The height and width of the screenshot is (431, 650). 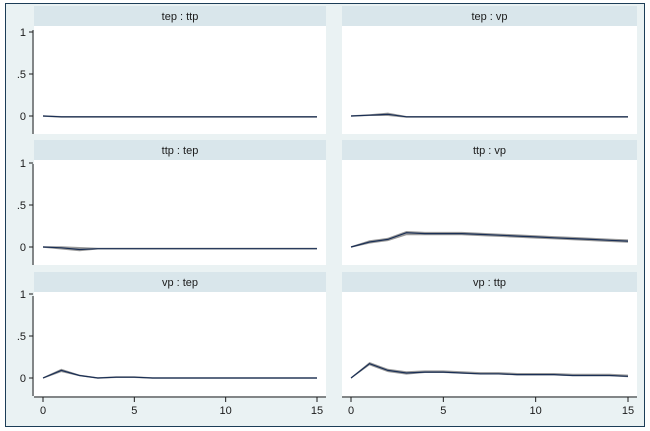 What do you see at coordinates (23, 117) in the screenshot?
I see `y-tick-label-tep-ttp-1: 0` at bounding box center [23, 117].